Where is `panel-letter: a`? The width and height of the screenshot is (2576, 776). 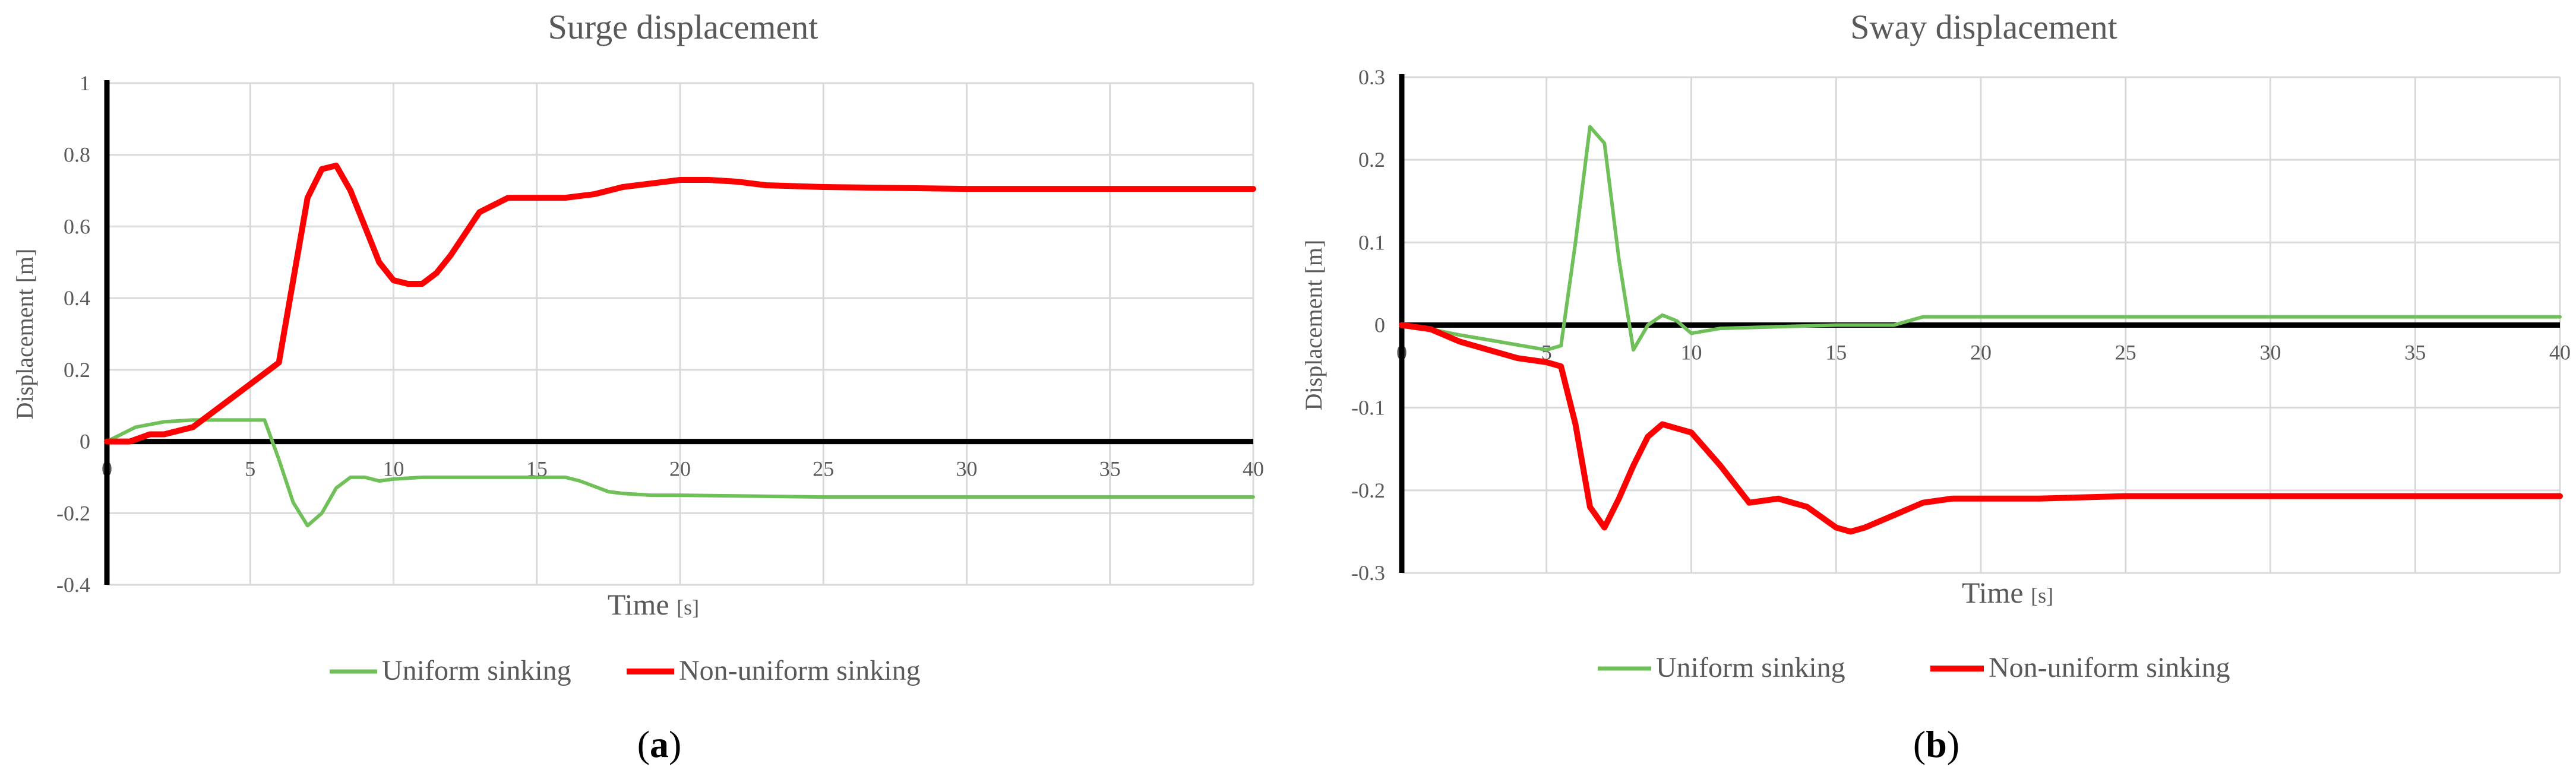
panel-letter: a is located at coordinates (659, 744).